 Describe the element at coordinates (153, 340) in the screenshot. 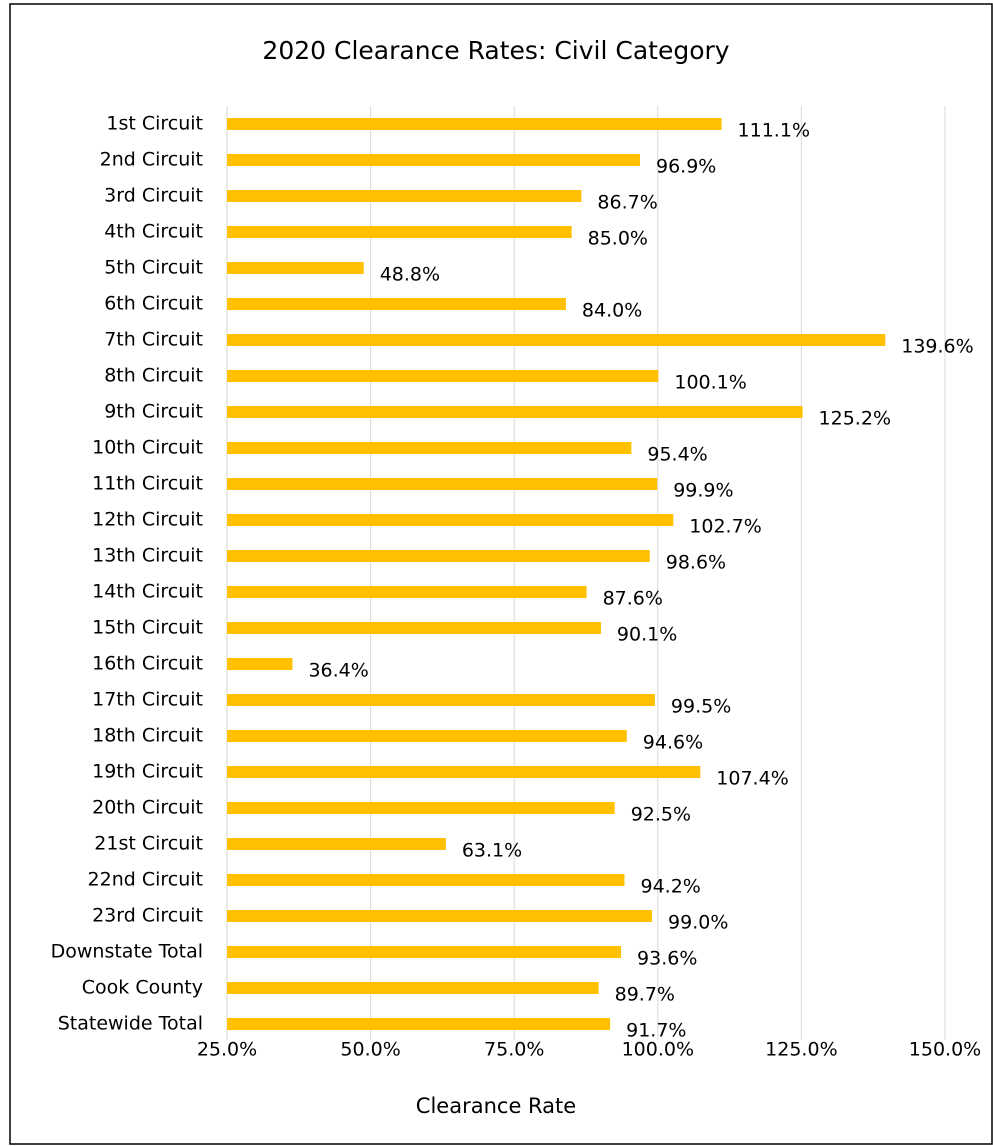

I see `y-tick-label: 7th Circuit` at that location.